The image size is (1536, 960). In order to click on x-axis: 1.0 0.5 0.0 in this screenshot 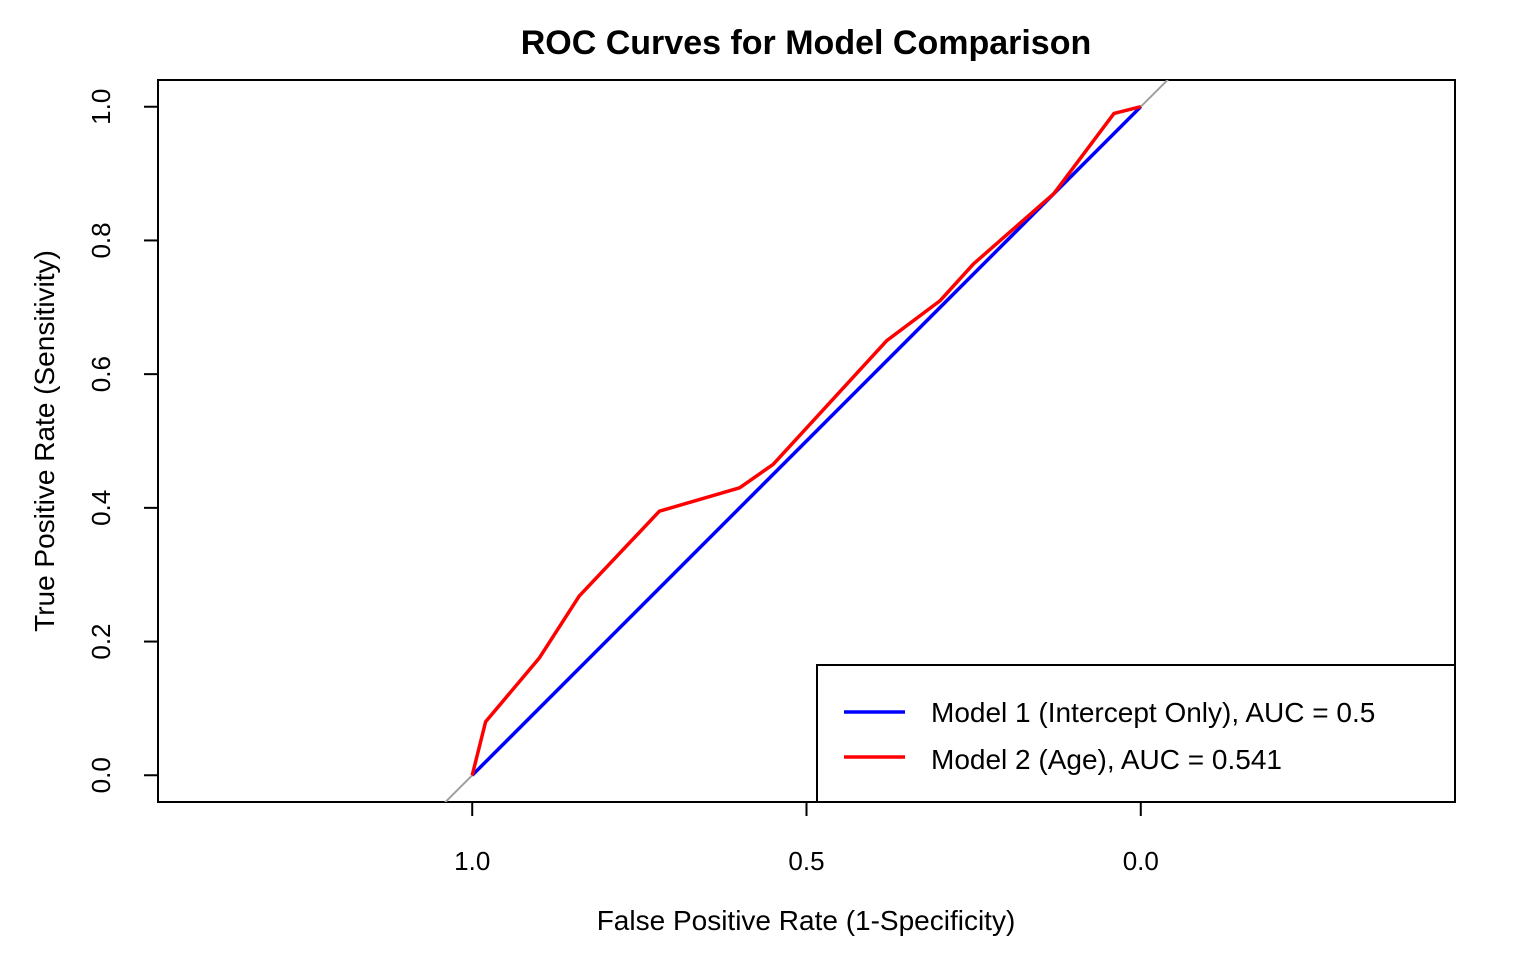, I will do `click(806, 838)`.